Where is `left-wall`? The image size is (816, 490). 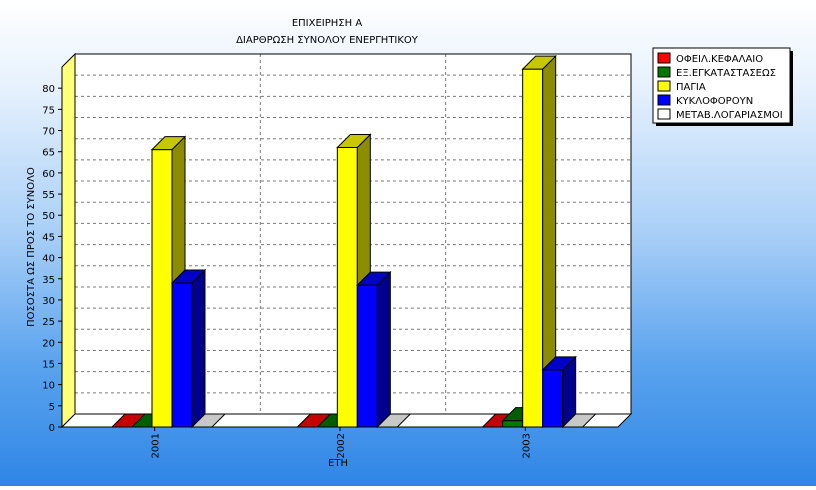 left-wall is located at coordinates (68, 240).